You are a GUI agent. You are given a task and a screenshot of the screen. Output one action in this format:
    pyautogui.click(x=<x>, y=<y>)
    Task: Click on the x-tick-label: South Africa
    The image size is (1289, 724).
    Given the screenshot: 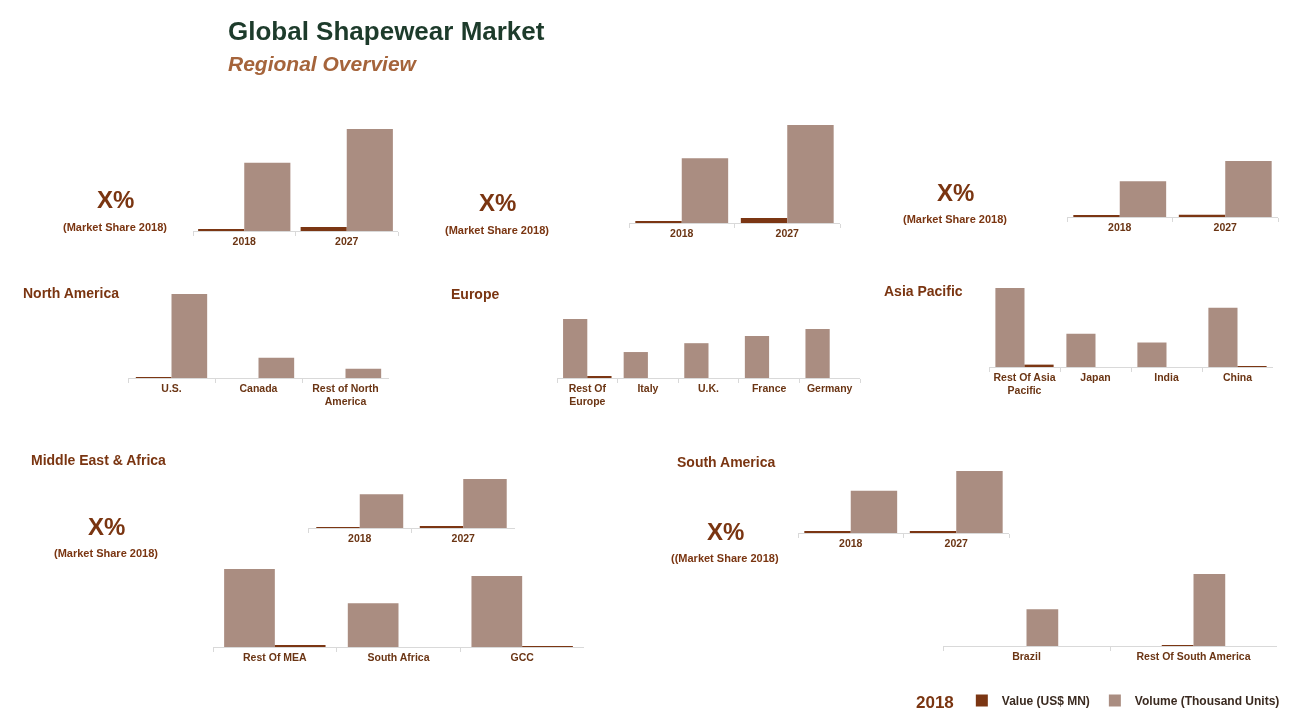 What is the action you would take?
    pyautogui.click(x=398, y=656)
    